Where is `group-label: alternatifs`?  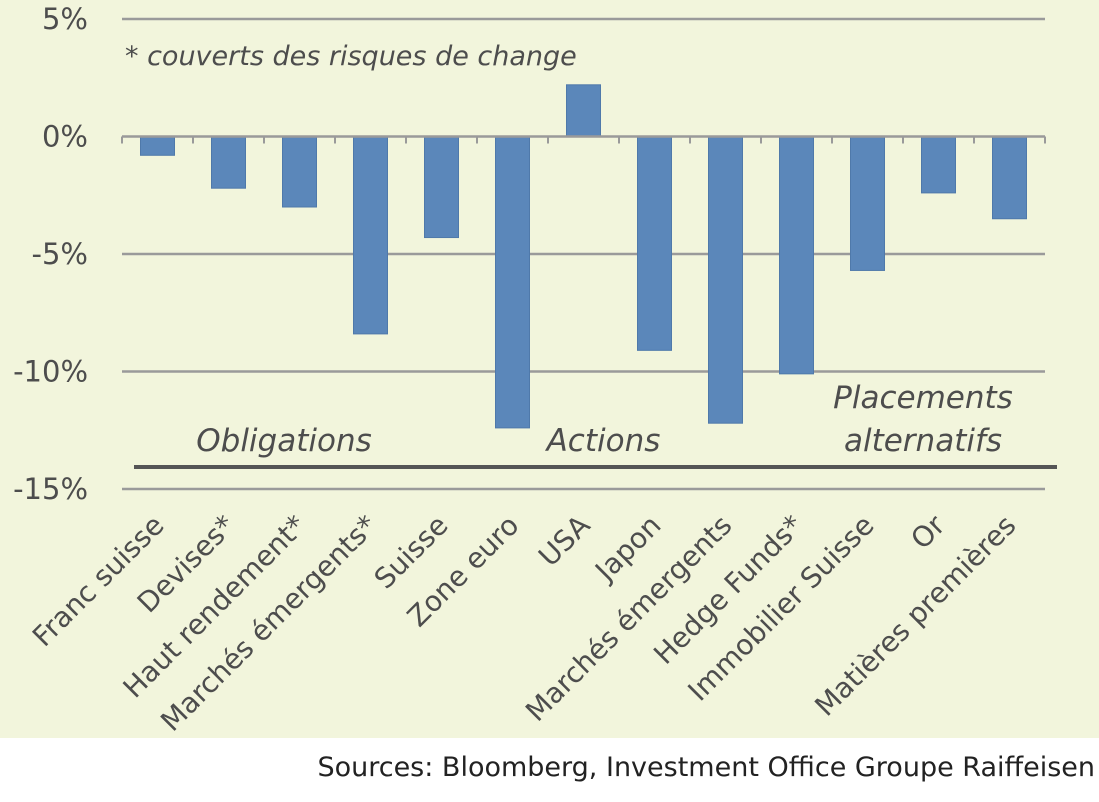 group-label: alternatifs is located at coordinates (923, 441).